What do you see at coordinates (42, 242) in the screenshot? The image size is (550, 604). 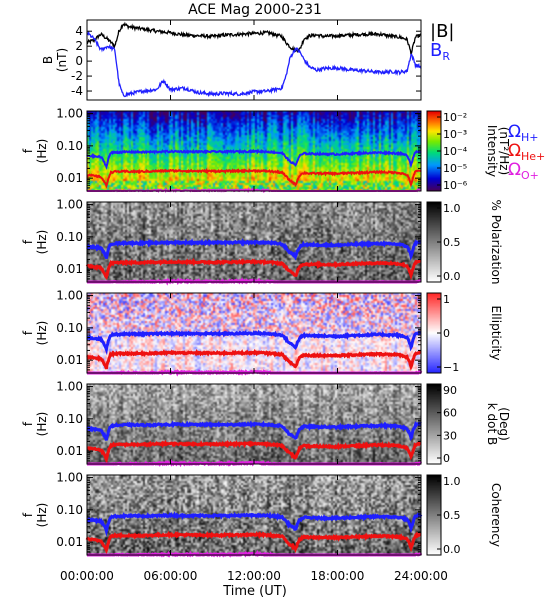 I see `polarization-ylabel-line2: (Hz)` at bounding box center [42, 242].